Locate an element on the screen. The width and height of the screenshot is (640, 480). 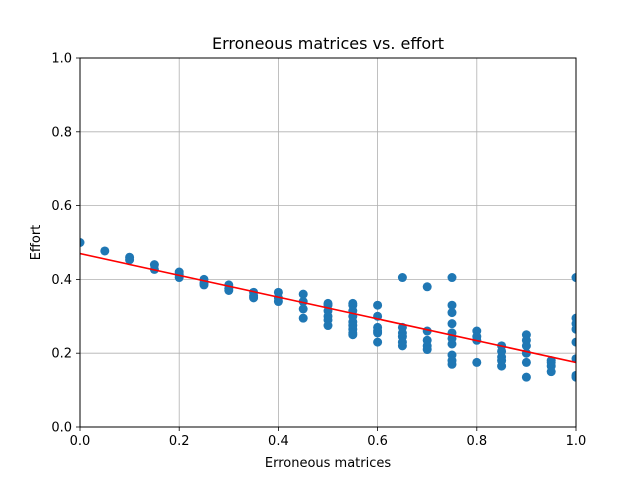
y-axis-label: Effort is located at coordinates (36, 243).